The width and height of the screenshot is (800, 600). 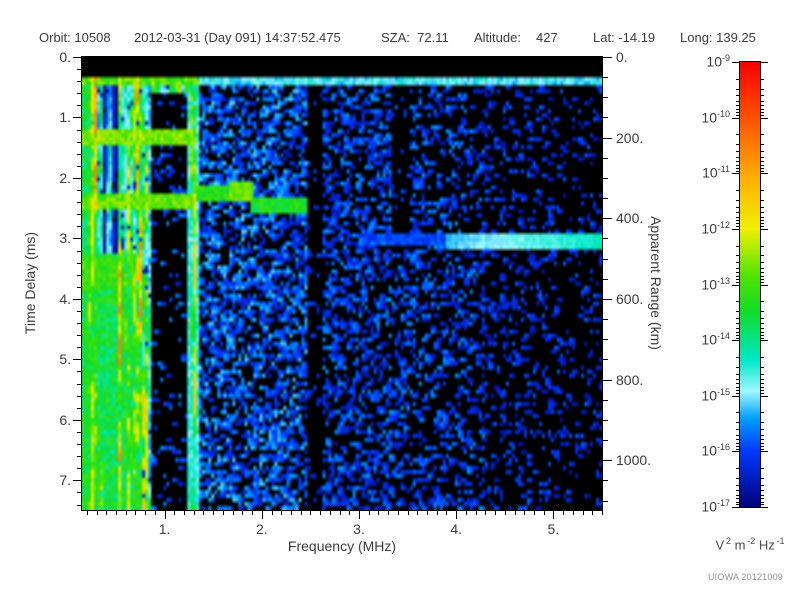 What do you see at coordinates (30, 283) in the screenshot?
I see `y-axis-title: Time Delay (ms)` at bounding box center [30, 283].